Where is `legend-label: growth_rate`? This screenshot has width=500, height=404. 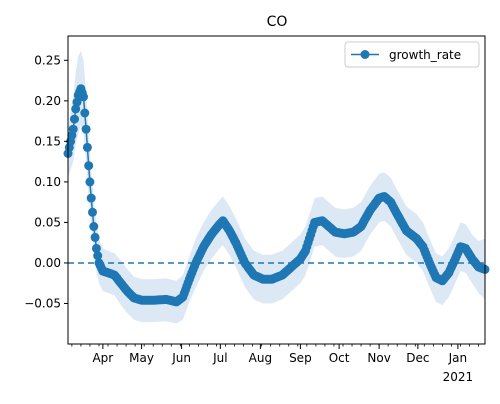
legend-label: growth_rate is located at coordinates (425, 55).